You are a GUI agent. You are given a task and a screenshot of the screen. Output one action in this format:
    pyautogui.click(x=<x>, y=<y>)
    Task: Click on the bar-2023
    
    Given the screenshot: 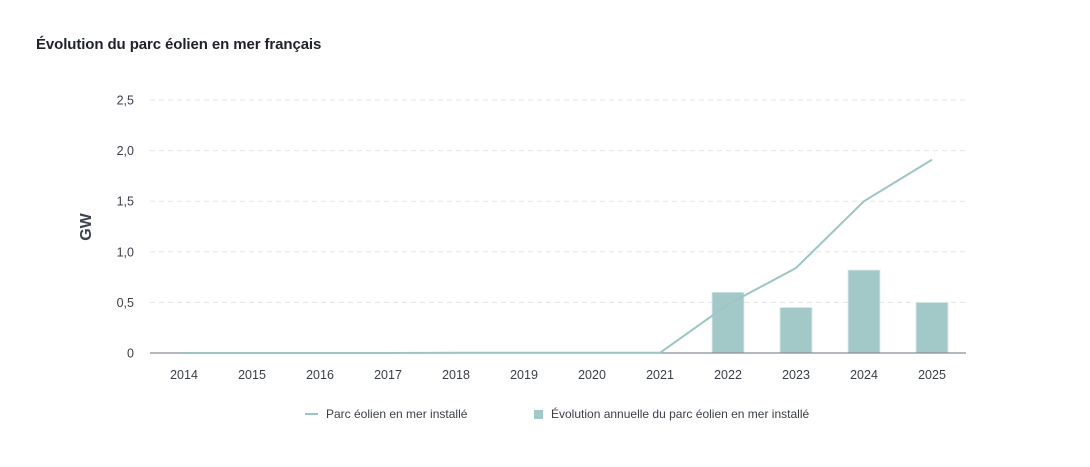 What is the action you would take?
    pyautogui.click(x=796, y=330)
    